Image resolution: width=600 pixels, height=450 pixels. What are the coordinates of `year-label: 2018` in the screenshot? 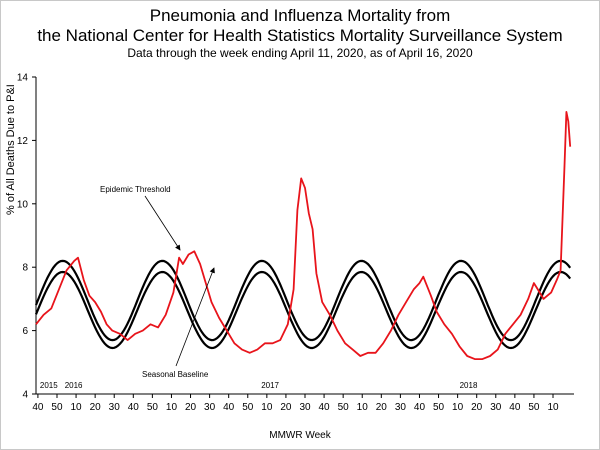 It's located at (469, 385).